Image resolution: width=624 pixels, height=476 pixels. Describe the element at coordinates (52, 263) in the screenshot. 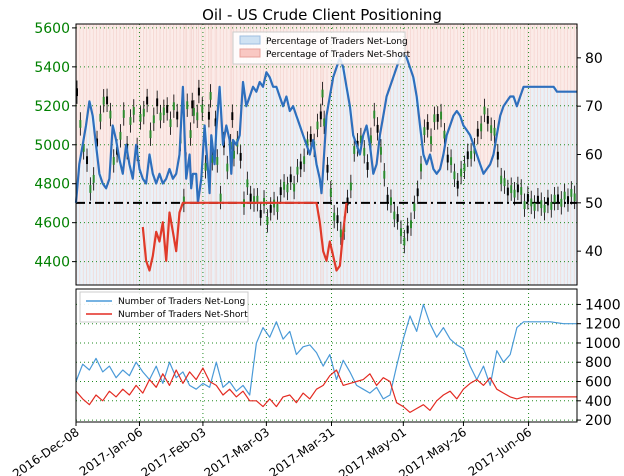

I see `price-tick-label: 4400` at that location.